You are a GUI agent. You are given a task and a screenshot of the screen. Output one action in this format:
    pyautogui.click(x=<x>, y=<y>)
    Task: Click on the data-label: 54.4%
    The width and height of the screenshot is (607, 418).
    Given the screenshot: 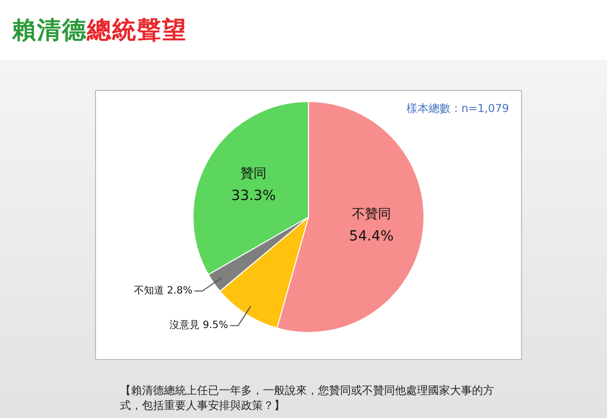 What is the action you would take?
    pyautogui.click(x=371, y=236)
    